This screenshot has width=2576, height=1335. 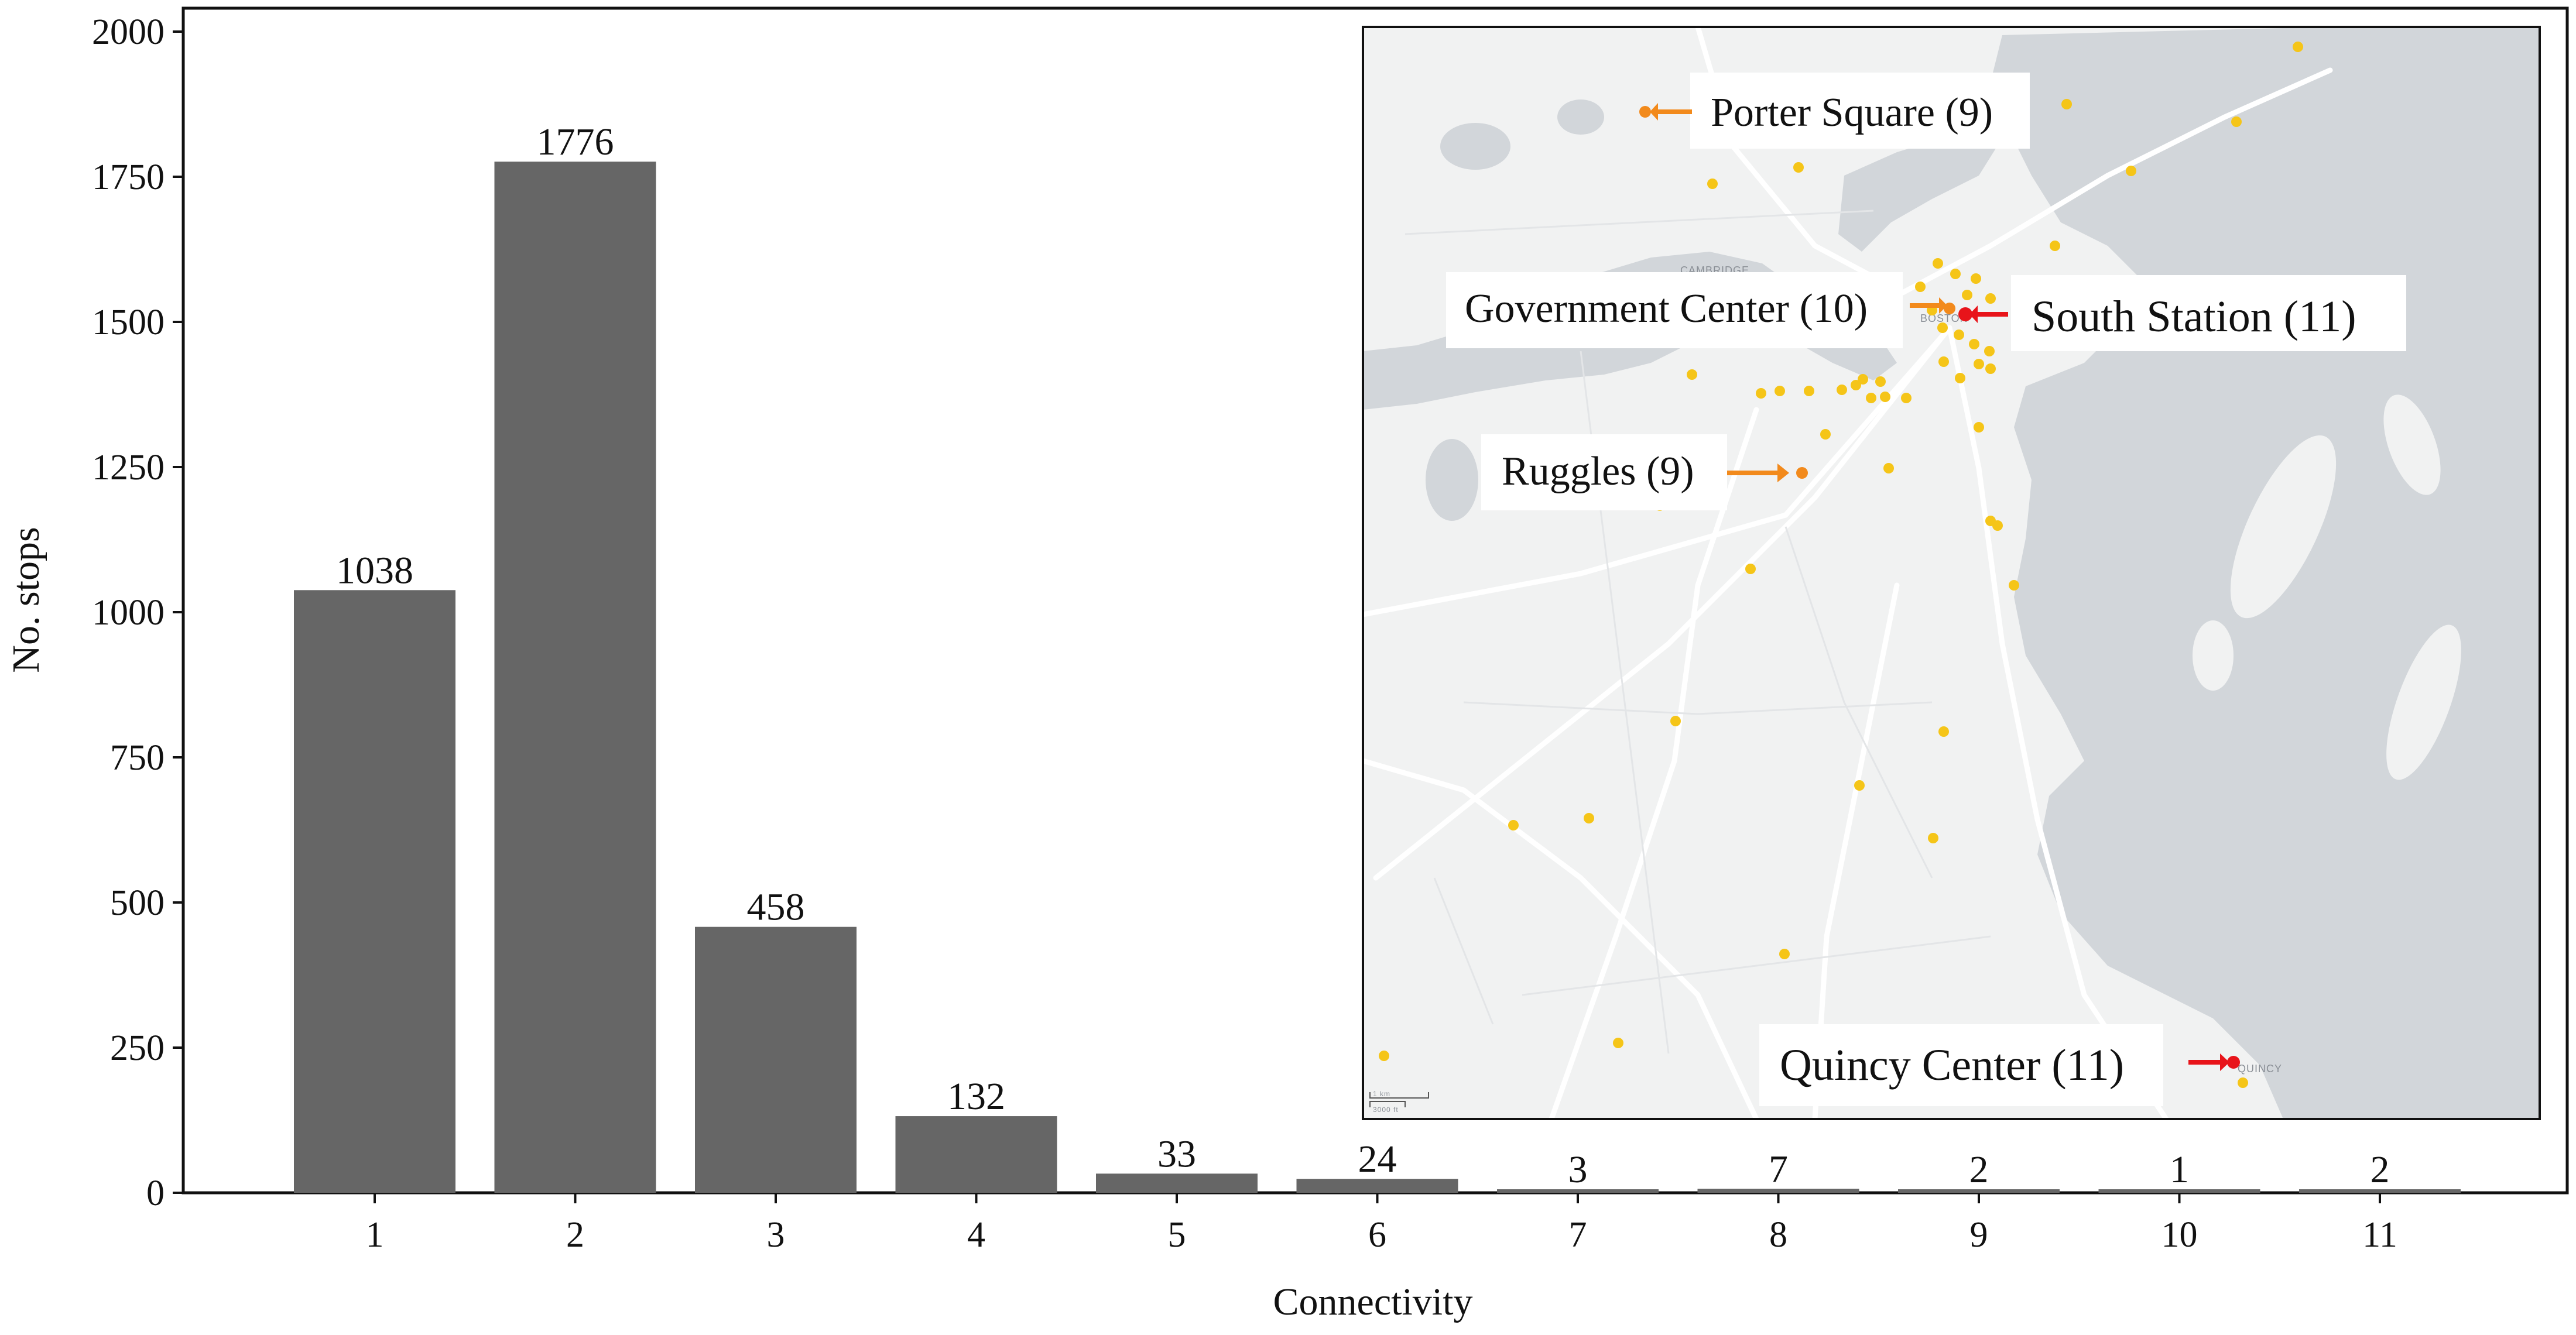 I want to click on callout-government-center: Government Center (10), so click(x=1700, y=310).